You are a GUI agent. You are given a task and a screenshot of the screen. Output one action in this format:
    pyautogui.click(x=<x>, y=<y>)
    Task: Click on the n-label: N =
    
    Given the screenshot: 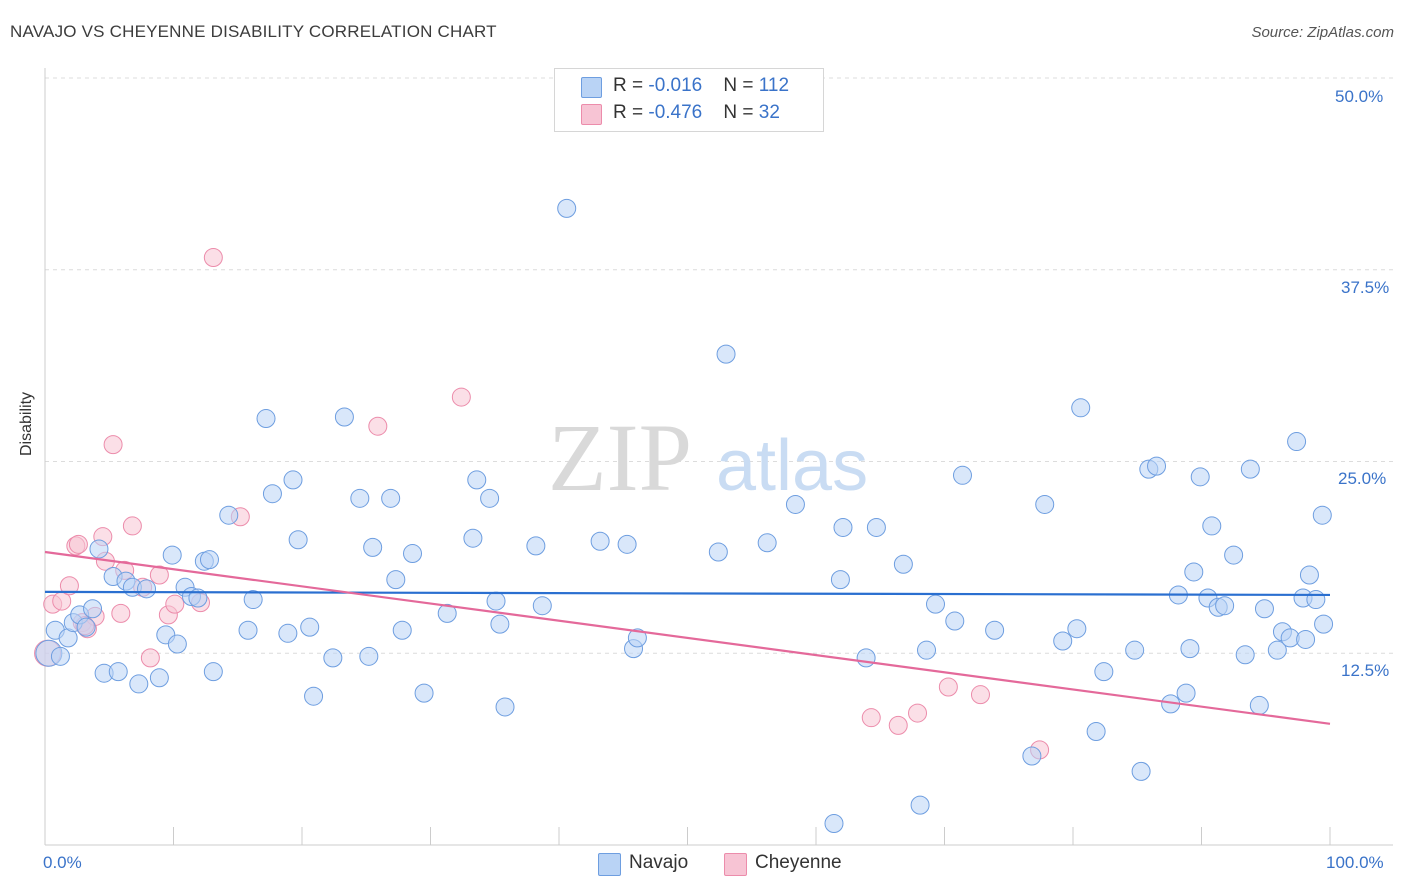 What is the action you would take?
    pyautogui.click(x=741, y=112)
    